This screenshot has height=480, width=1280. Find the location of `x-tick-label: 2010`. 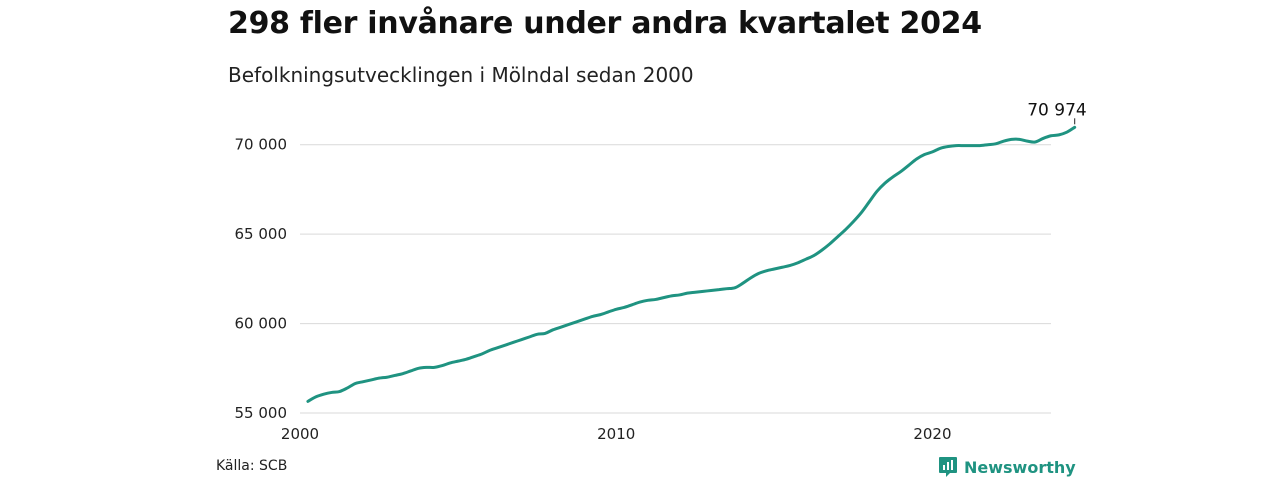

x-tick-label: 2010 is located at coordinates (616, 434).